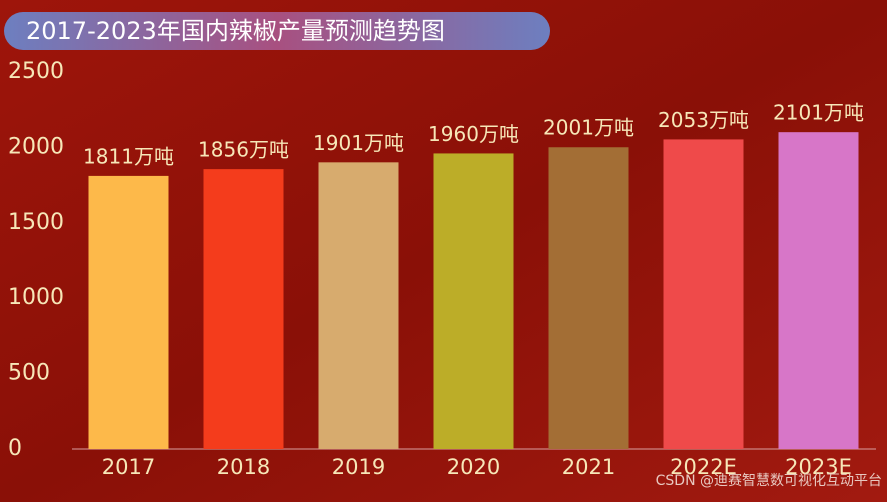 This screenshot has width=887, height=502. I want to click on value-label: 2001万吨, so click(588, 128).